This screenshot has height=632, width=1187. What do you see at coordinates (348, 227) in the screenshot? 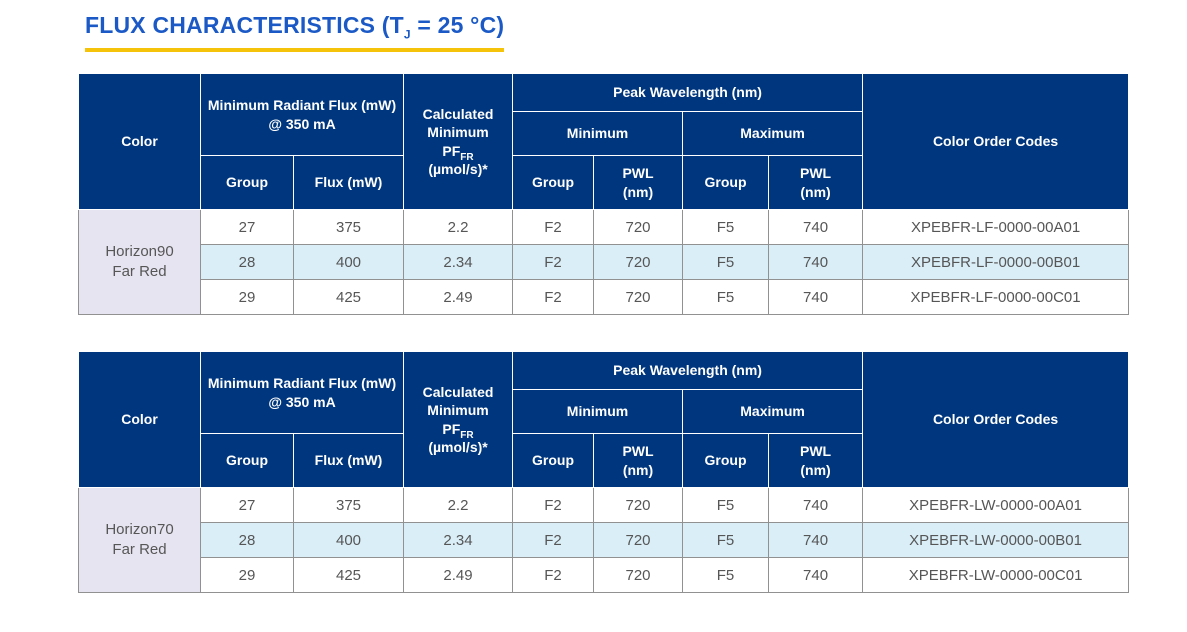
I see `flux-cell: 375` at bounding box center [348, 227].